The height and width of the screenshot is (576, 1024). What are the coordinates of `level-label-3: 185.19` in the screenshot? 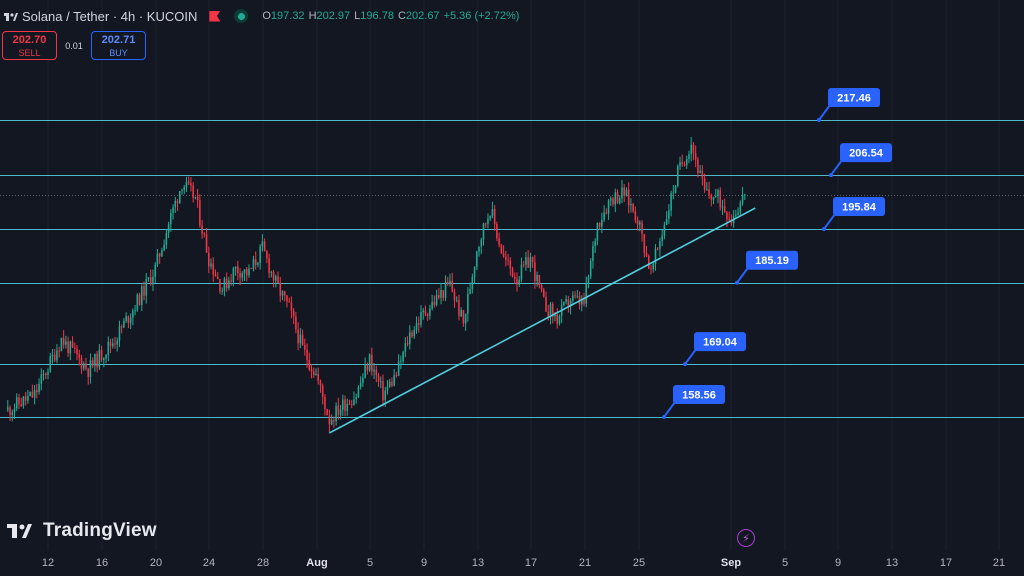 It's located at (766, 267).